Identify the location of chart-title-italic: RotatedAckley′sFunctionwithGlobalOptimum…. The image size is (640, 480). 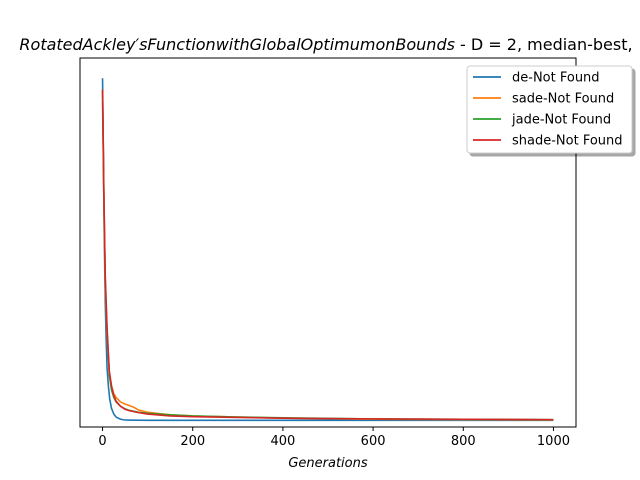
(237, 44).